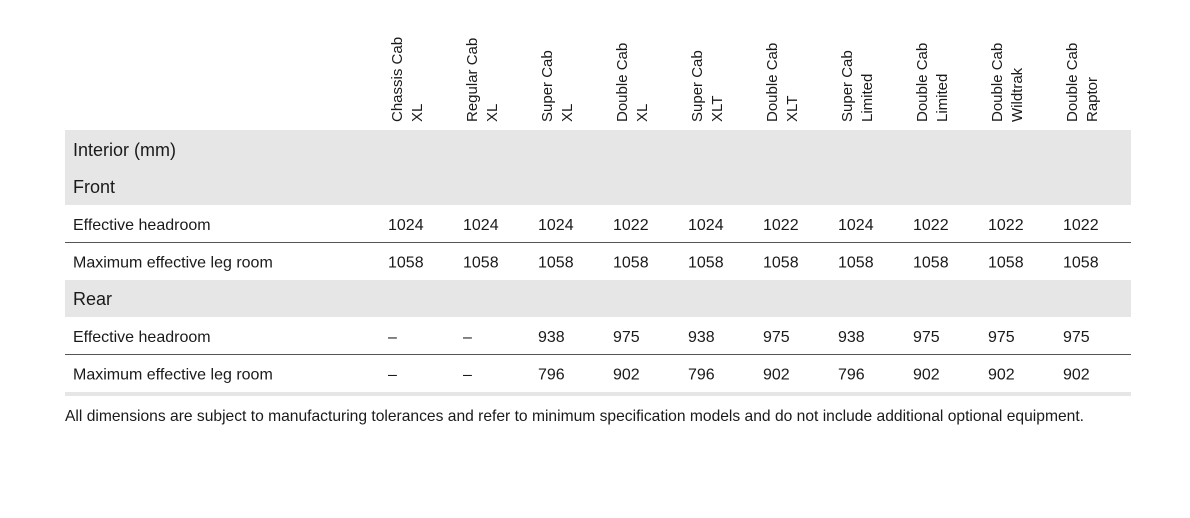 This screenshot has height=518, width=1190. What do you see at coordinates (92, 299) in the screenshot?
I see `group-title: Rear` at bounding box center [92, 299].